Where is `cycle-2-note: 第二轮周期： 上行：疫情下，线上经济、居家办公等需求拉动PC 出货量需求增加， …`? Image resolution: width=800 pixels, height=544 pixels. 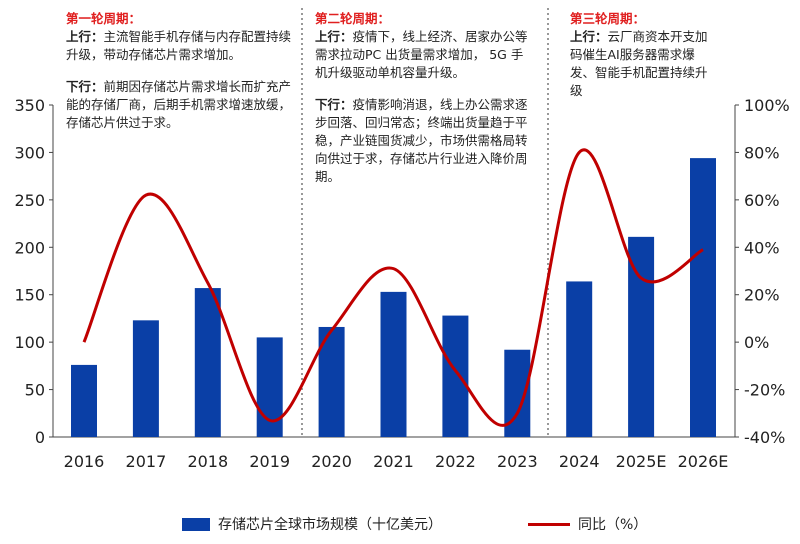
cycle-2-note: 第二轮周期： 上行：疫情下，线上经济、居家办公等需求拉动PC 出货量需求增加， … is located at coordinates (424, 98).